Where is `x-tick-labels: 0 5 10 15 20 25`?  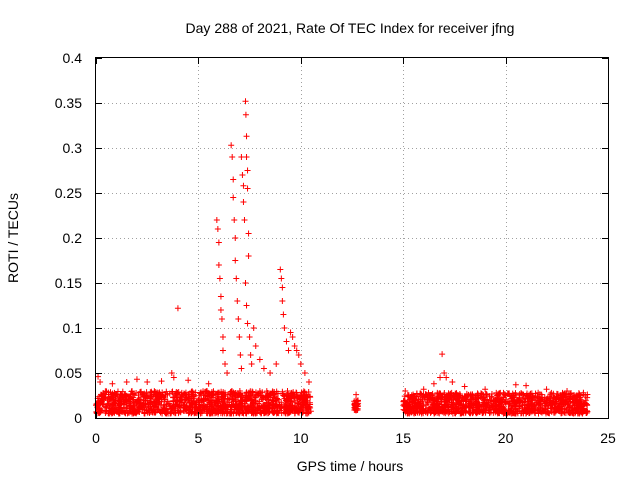
x-tick-labels: 0 5 10 15 20 25 is located at coordinates (354, 438).